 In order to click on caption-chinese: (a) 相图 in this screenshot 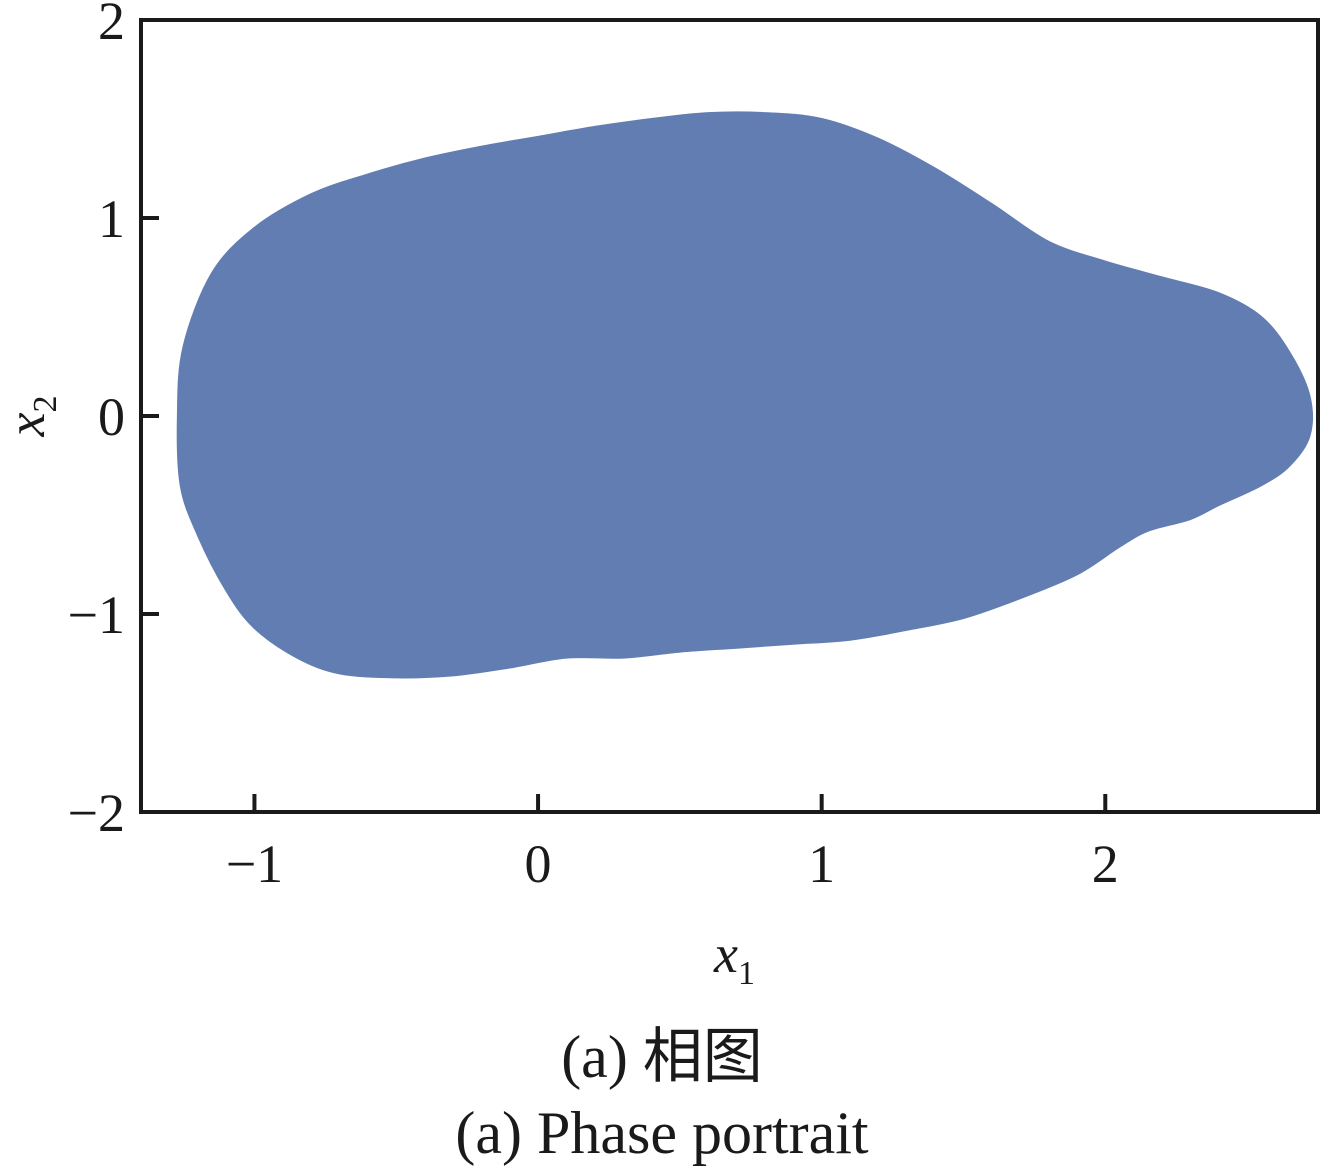, I will do `click(662, 1057)`.